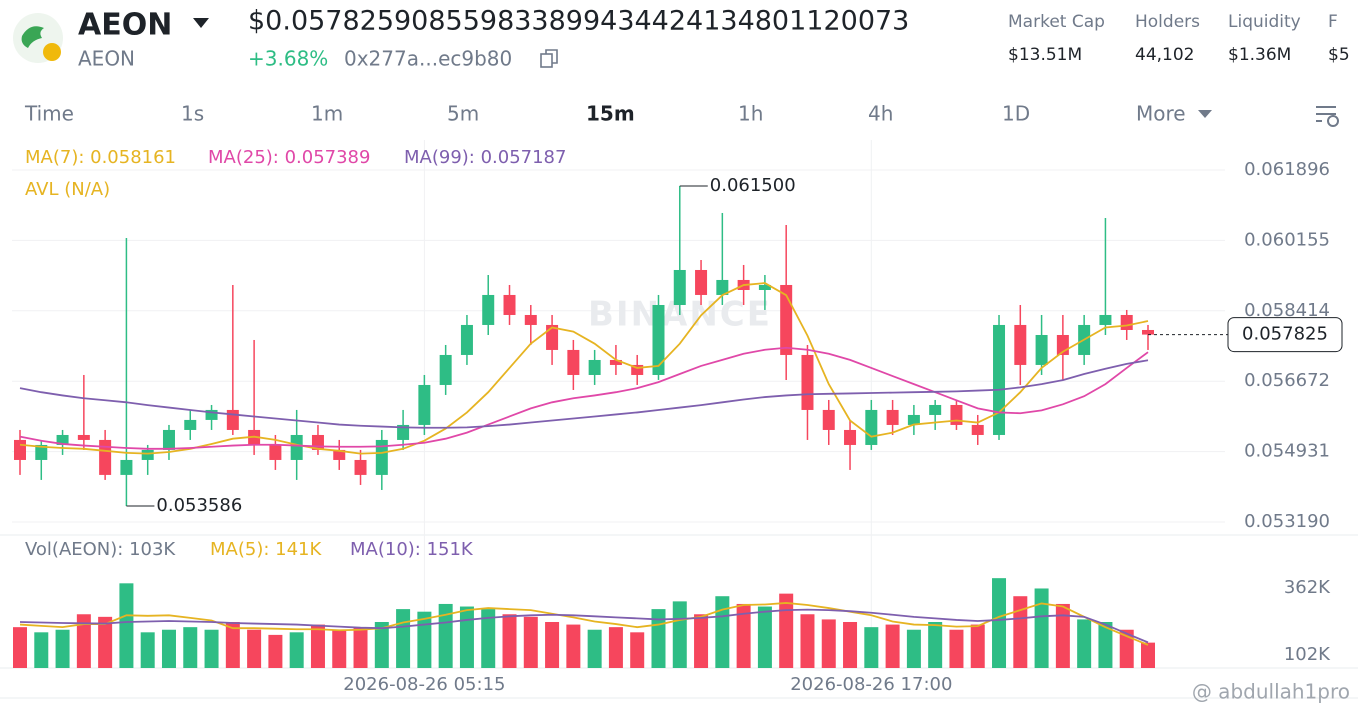 The height and width of the screenshot is (719, 1358). Describe the element at coordinates (1045, 55) in the screenshot. I see `stat-value: $13.51M` at that location.